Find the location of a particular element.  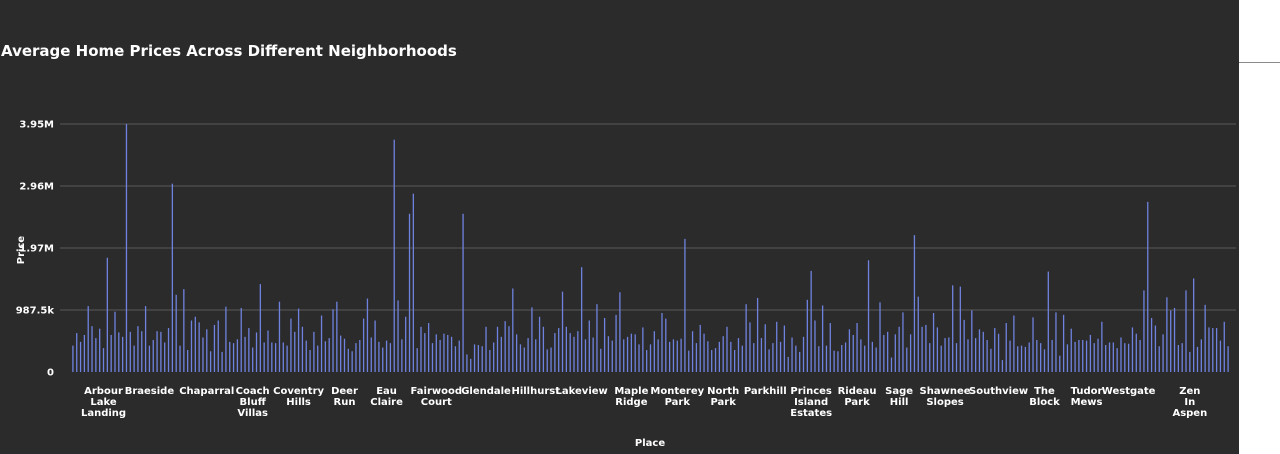

y-tick-label: 1.97M is located at coordinates (36, 249).